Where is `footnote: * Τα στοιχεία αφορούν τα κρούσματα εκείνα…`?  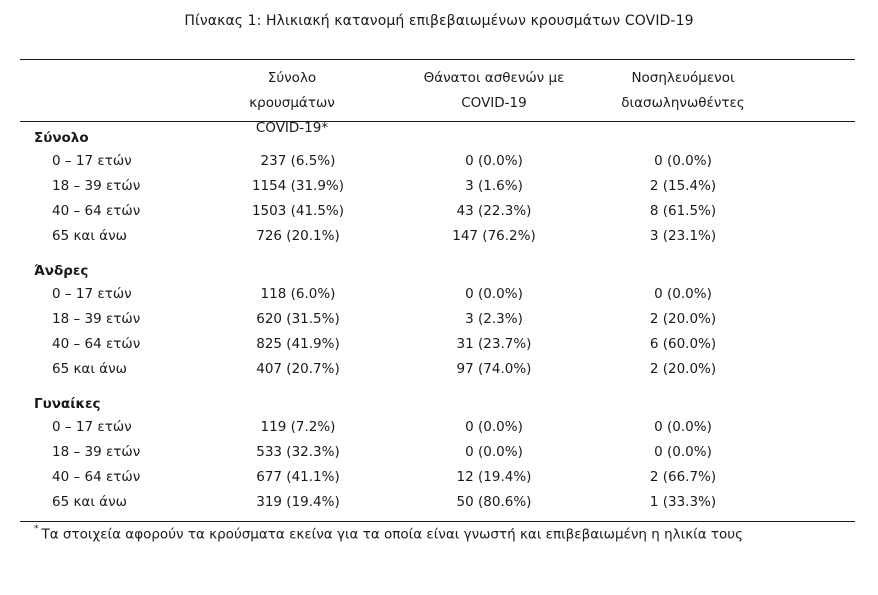
footnote: * Τα στοιχεία αφορούν τα κρούσματα εκείνα… is located at coordinates (389, 533).